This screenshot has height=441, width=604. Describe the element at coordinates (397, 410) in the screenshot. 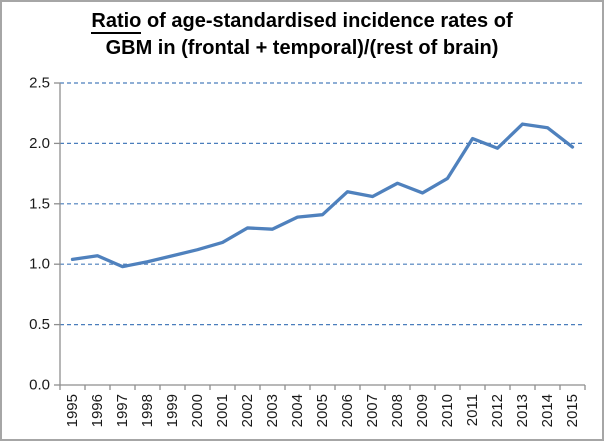

I see `x-tick-label: 2008` at that location.